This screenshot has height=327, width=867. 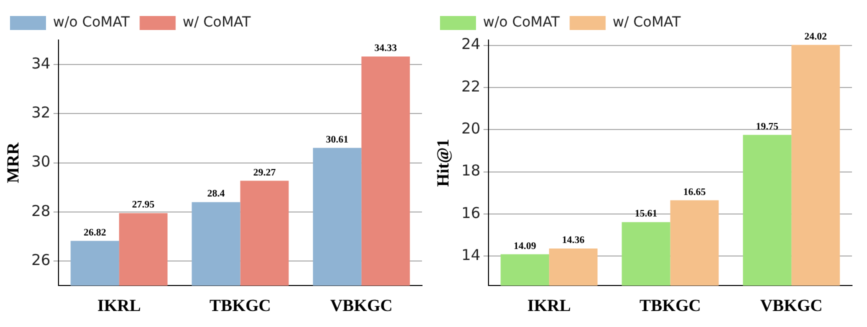 I want to click on y-tick-label: 26, so click(x=40, y=259).